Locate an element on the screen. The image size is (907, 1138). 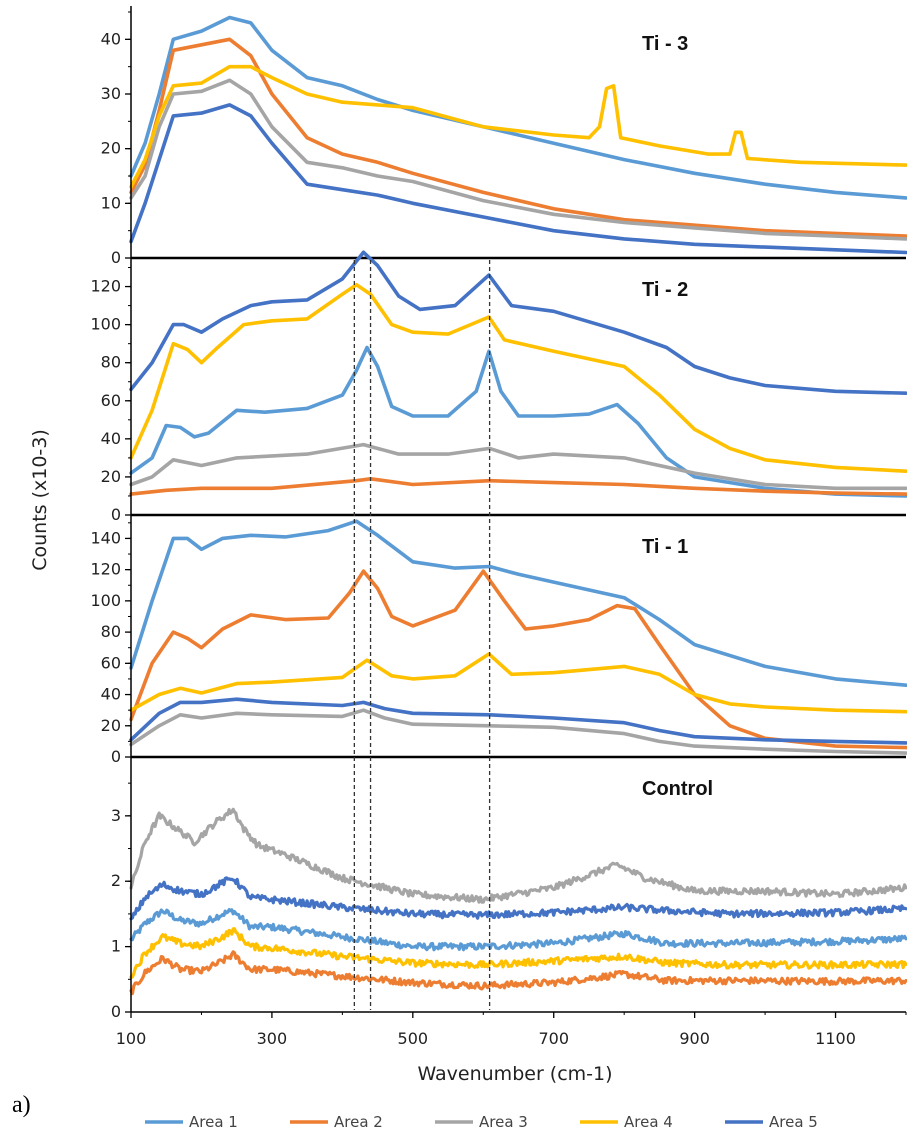
panel-label: Control is located at coordinates (677, 789).